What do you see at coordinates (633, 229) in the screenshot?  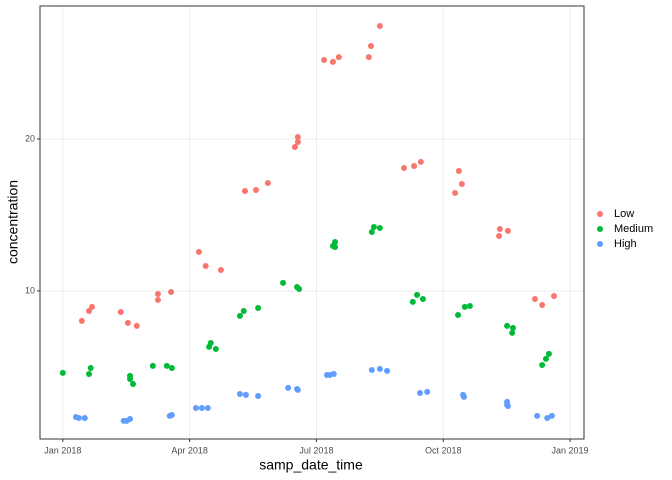 I see `legend-label: Medium` at bounding box center [633, 229].